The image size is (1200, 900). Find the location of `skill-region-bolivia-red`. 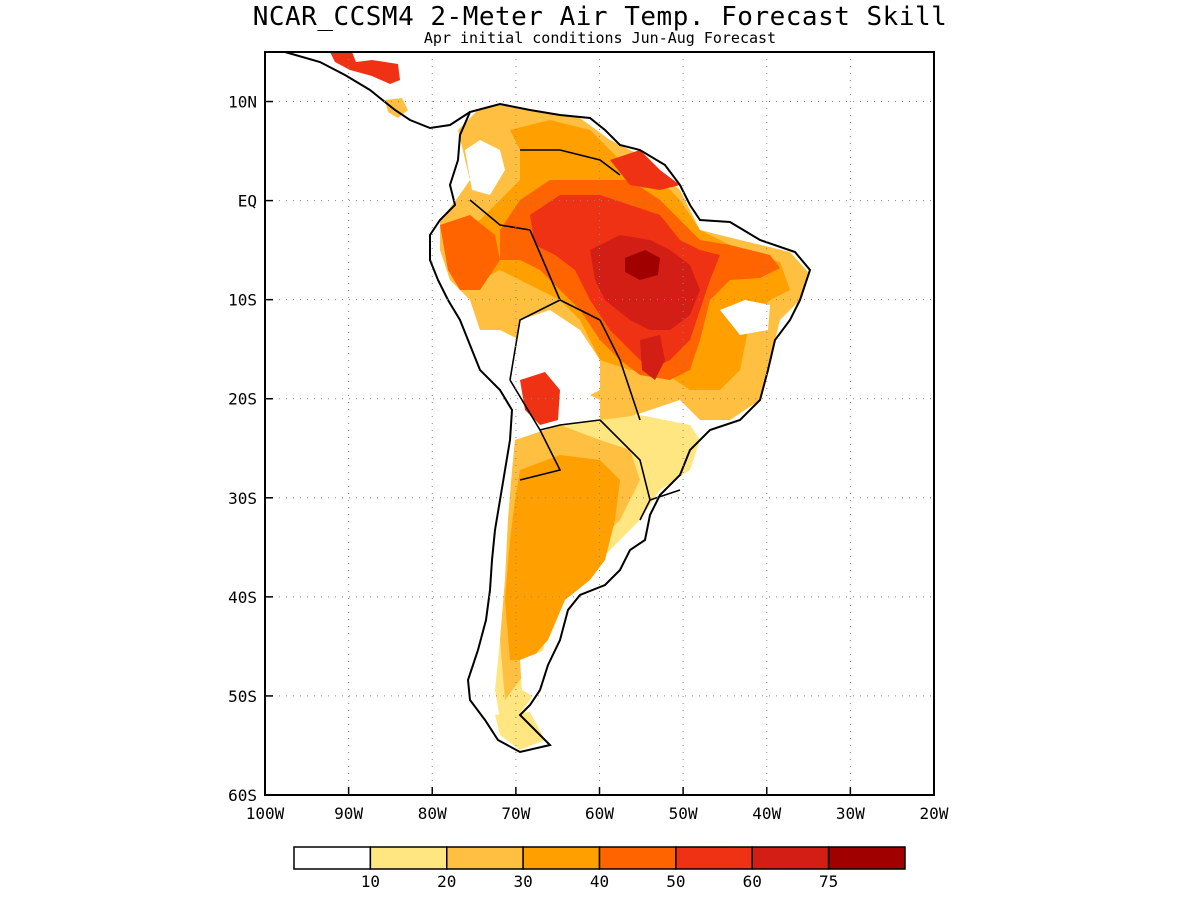

skill-region-bolivia-red is located at coordinates (540, 398).